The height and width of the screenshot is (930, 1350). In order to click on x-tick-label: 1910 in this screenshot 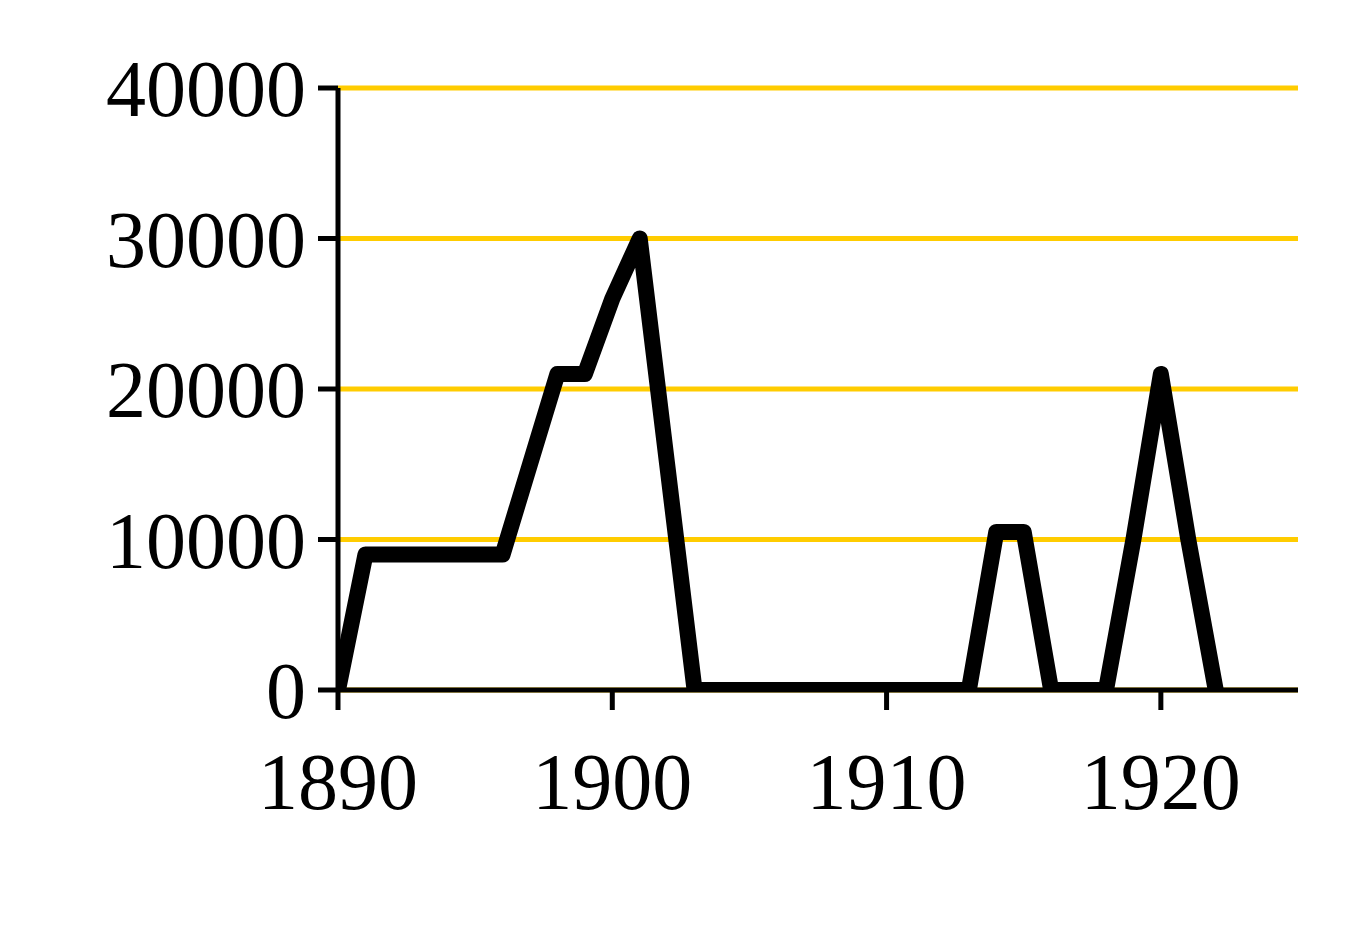, I will do `click(886, 781)`.